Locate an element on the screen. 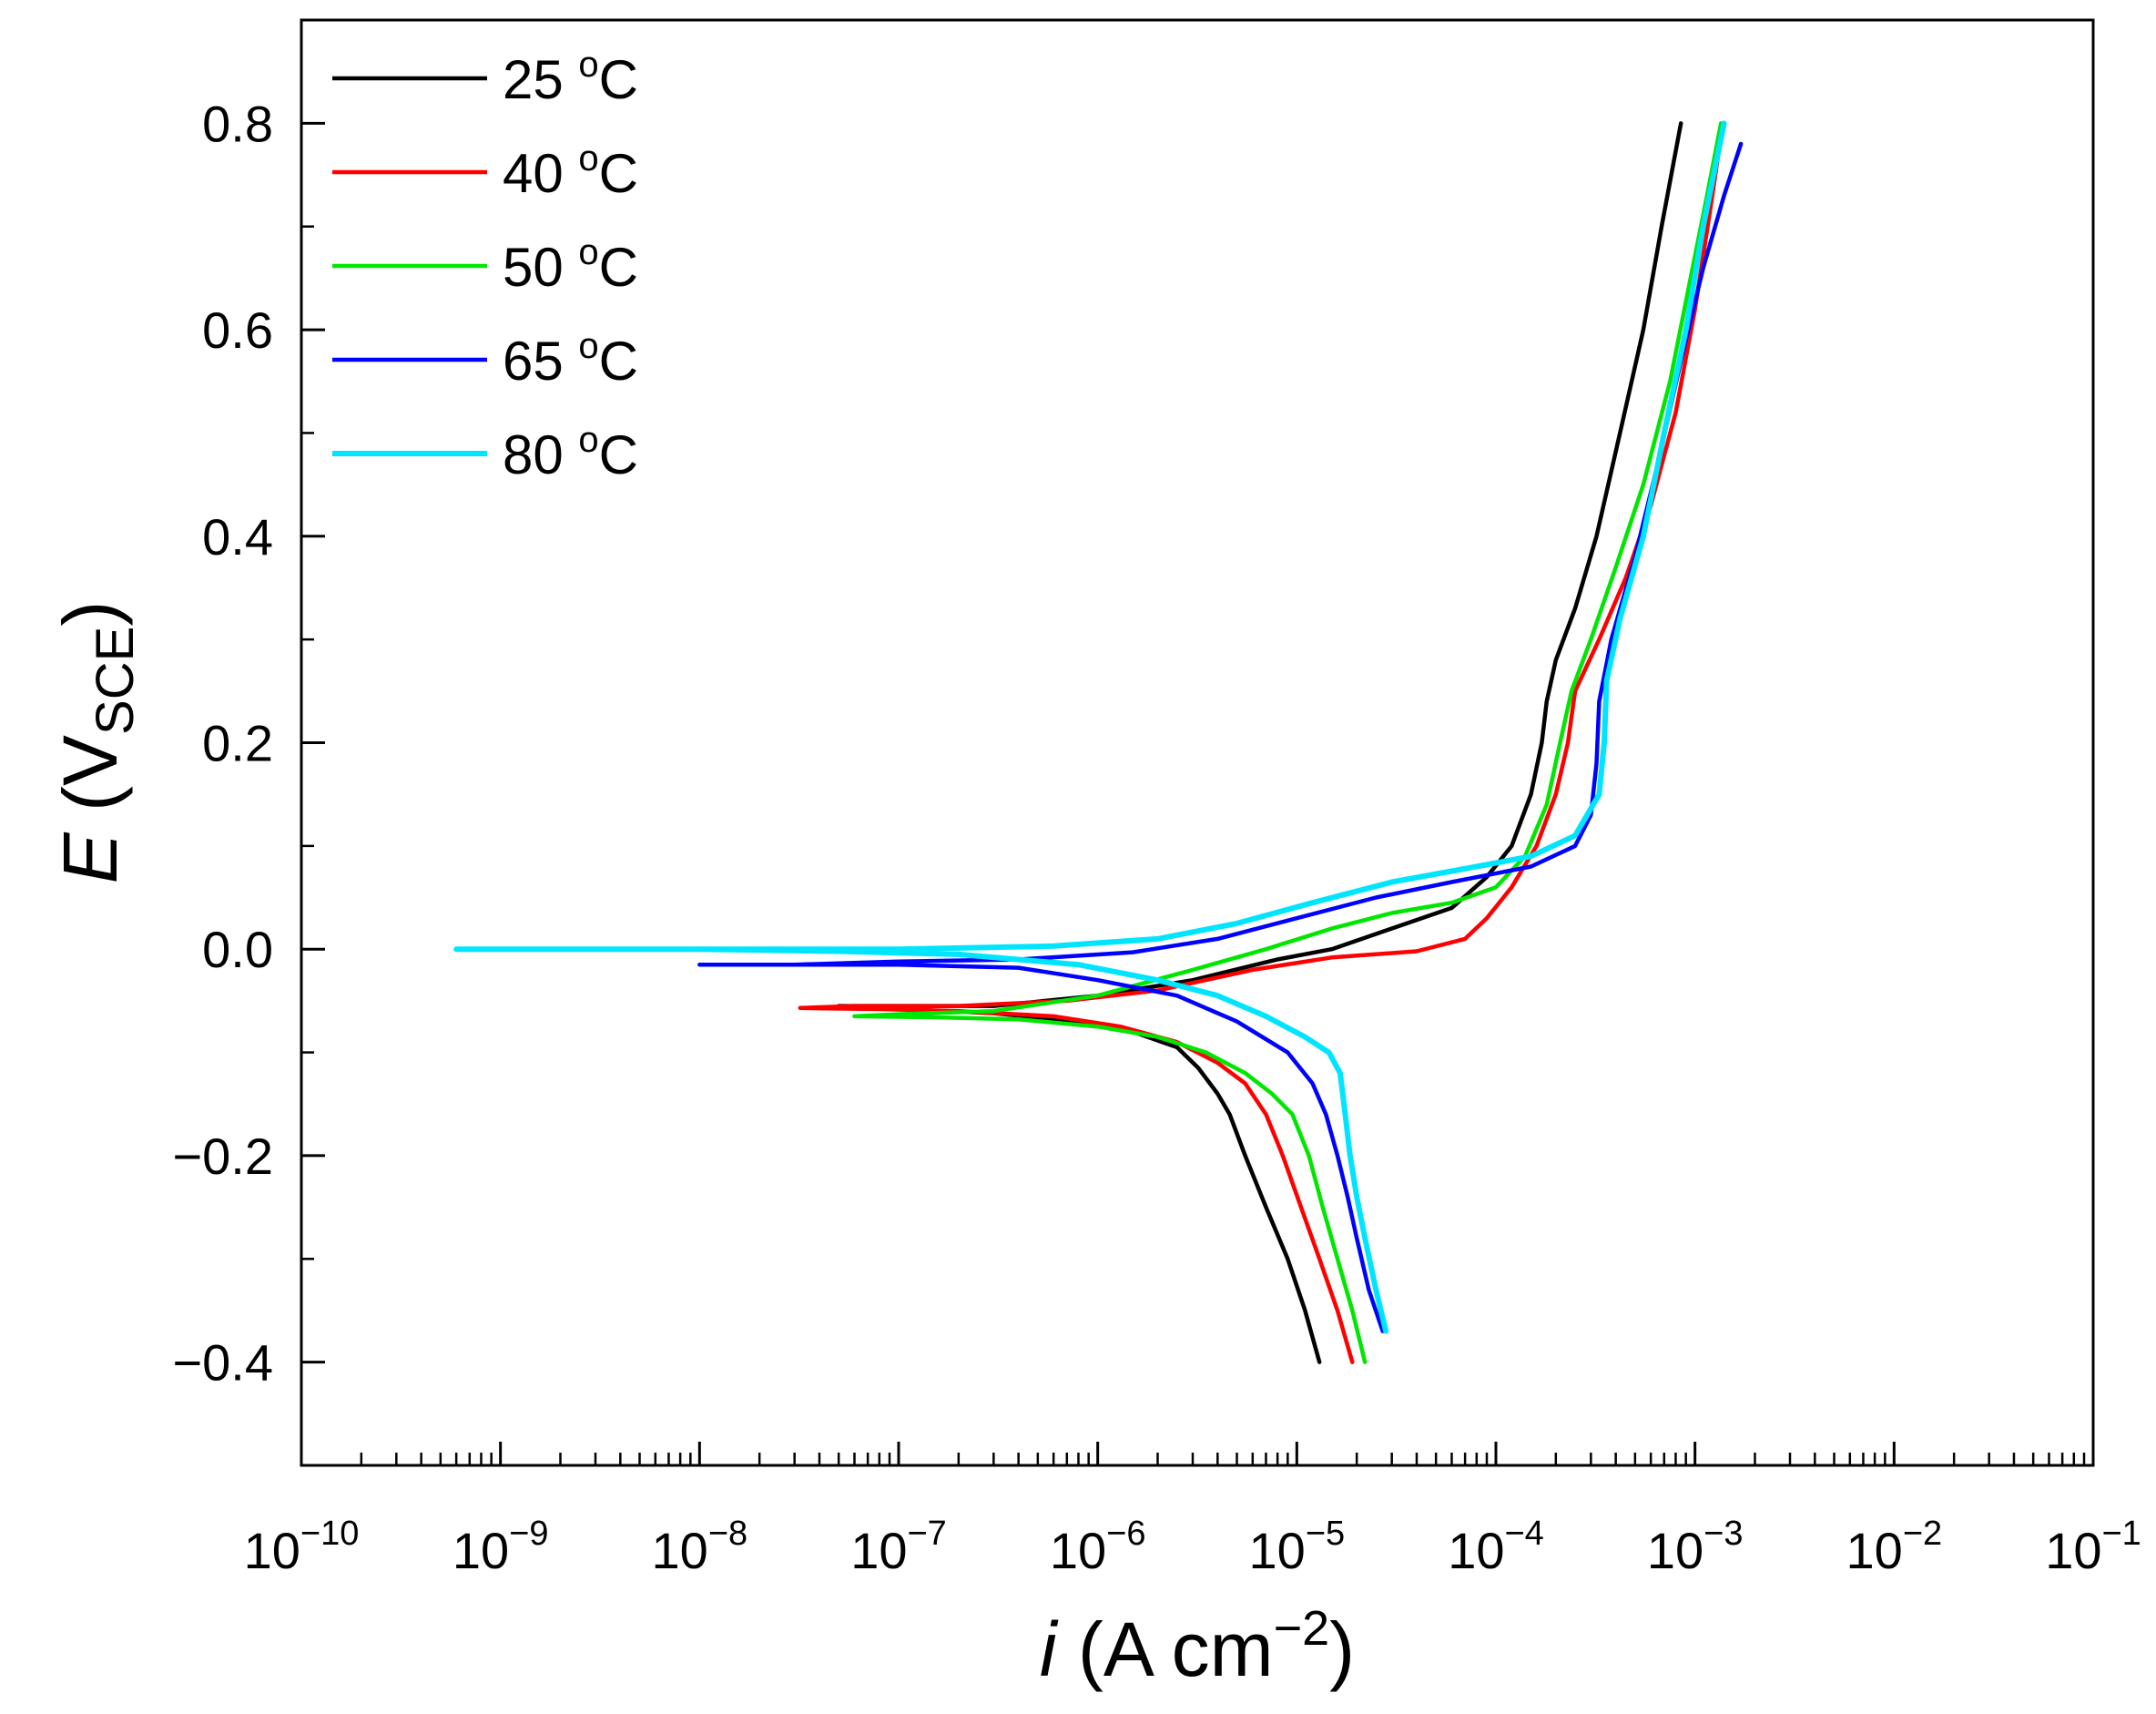  y-tick-label: −0.2 is located at coordinates (223, 1156).